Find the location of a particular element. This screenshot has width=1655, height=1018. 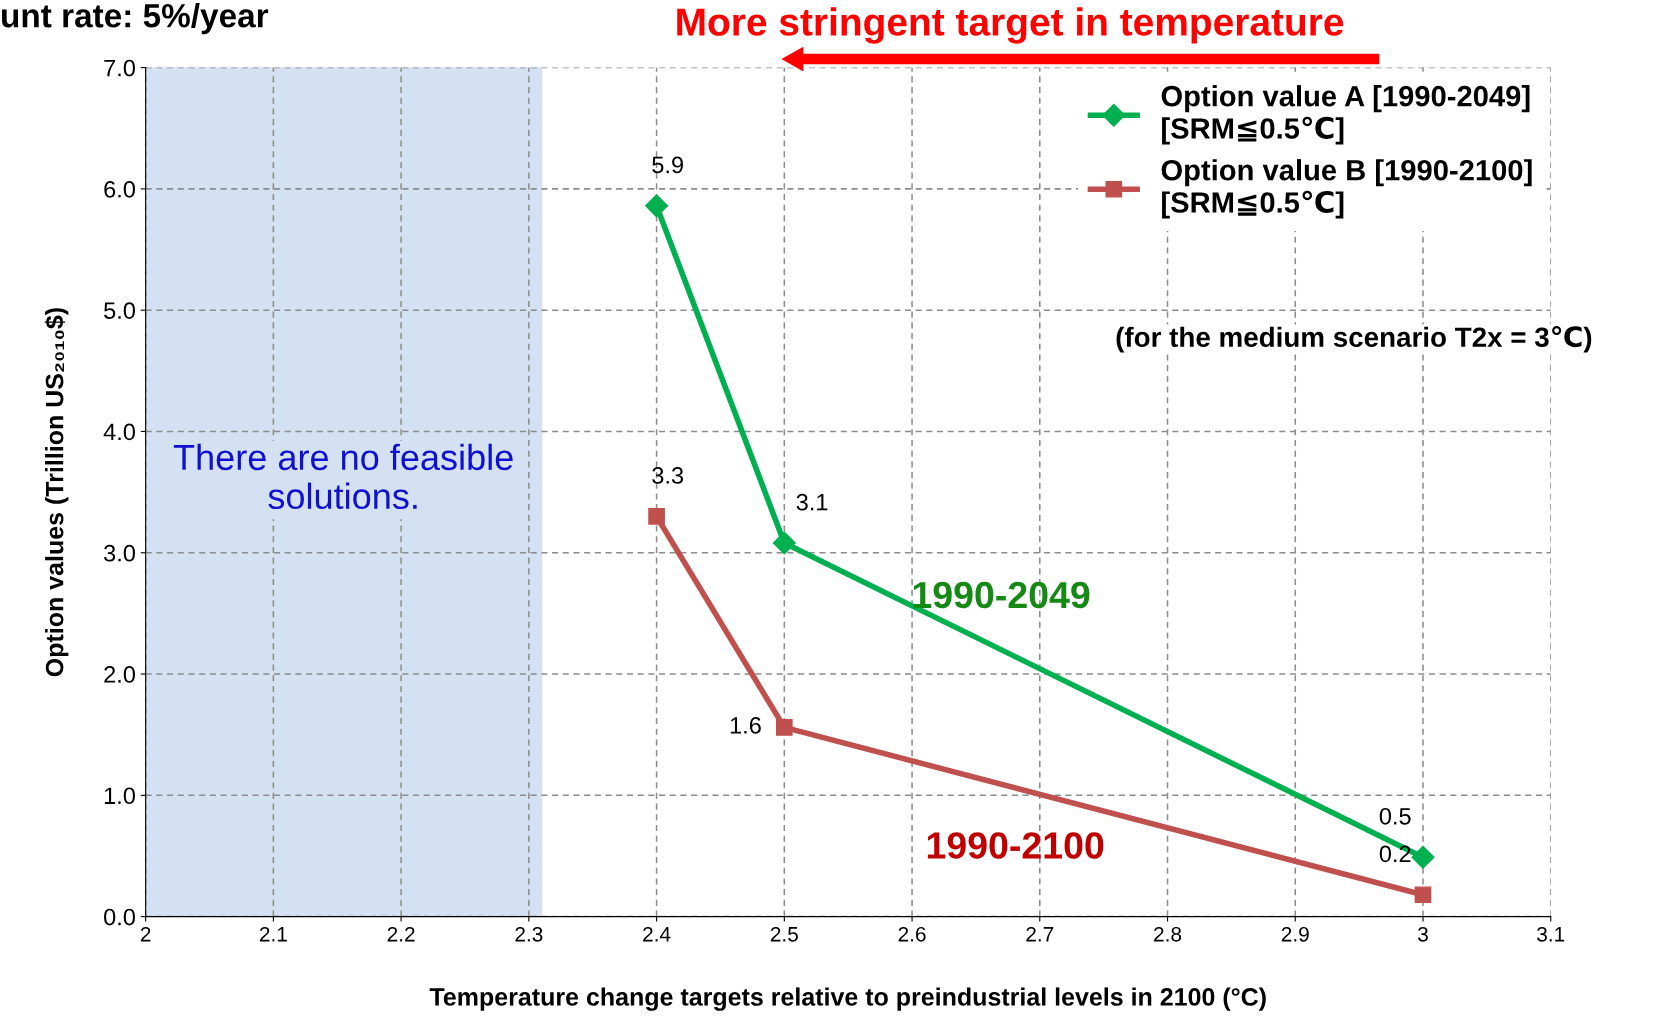

y-axis-title: Option values (Trillion US₂₀₁₀$) is located at coordinates (56, 492).